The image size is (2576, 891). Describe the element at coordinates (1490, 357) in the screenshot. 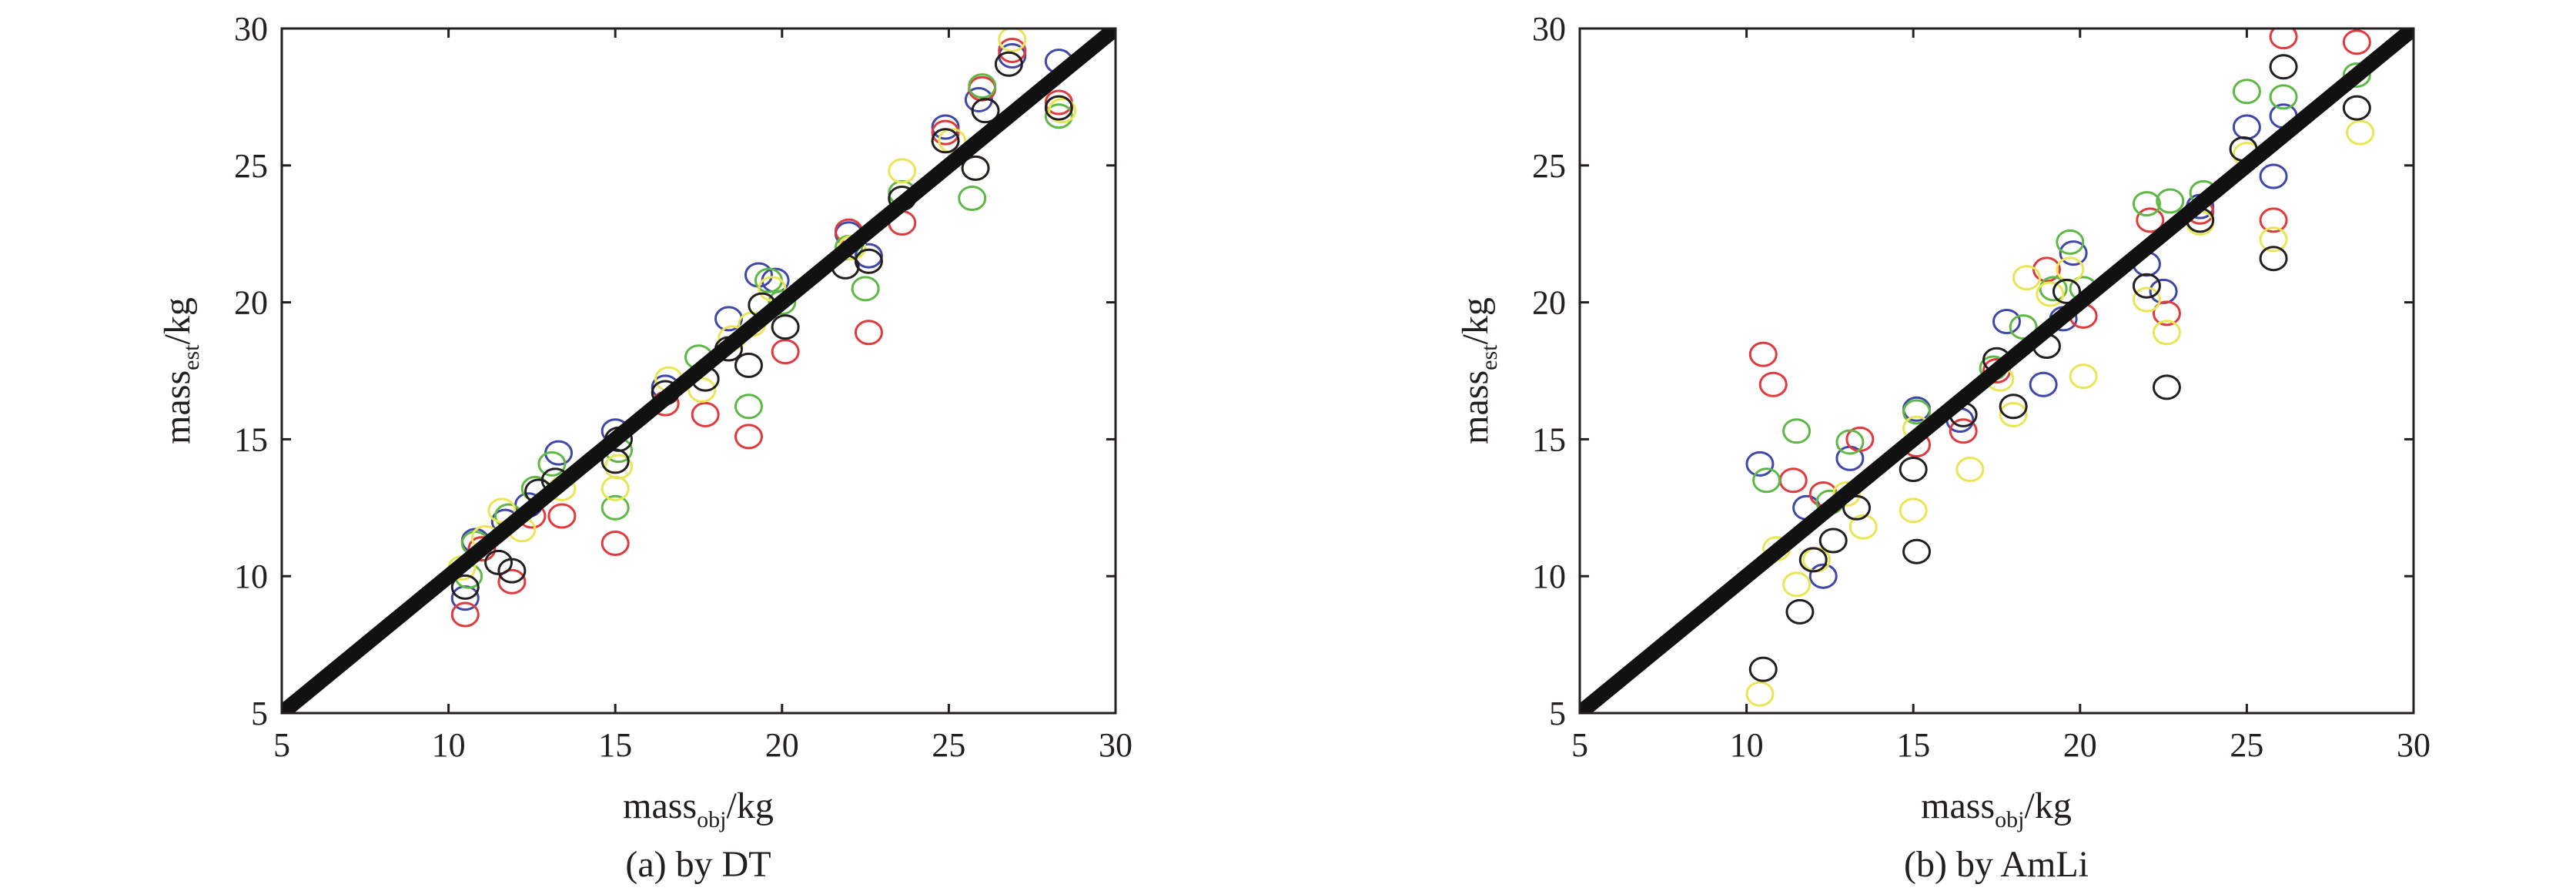

I see `y-axis-title-sub: est` at that location.